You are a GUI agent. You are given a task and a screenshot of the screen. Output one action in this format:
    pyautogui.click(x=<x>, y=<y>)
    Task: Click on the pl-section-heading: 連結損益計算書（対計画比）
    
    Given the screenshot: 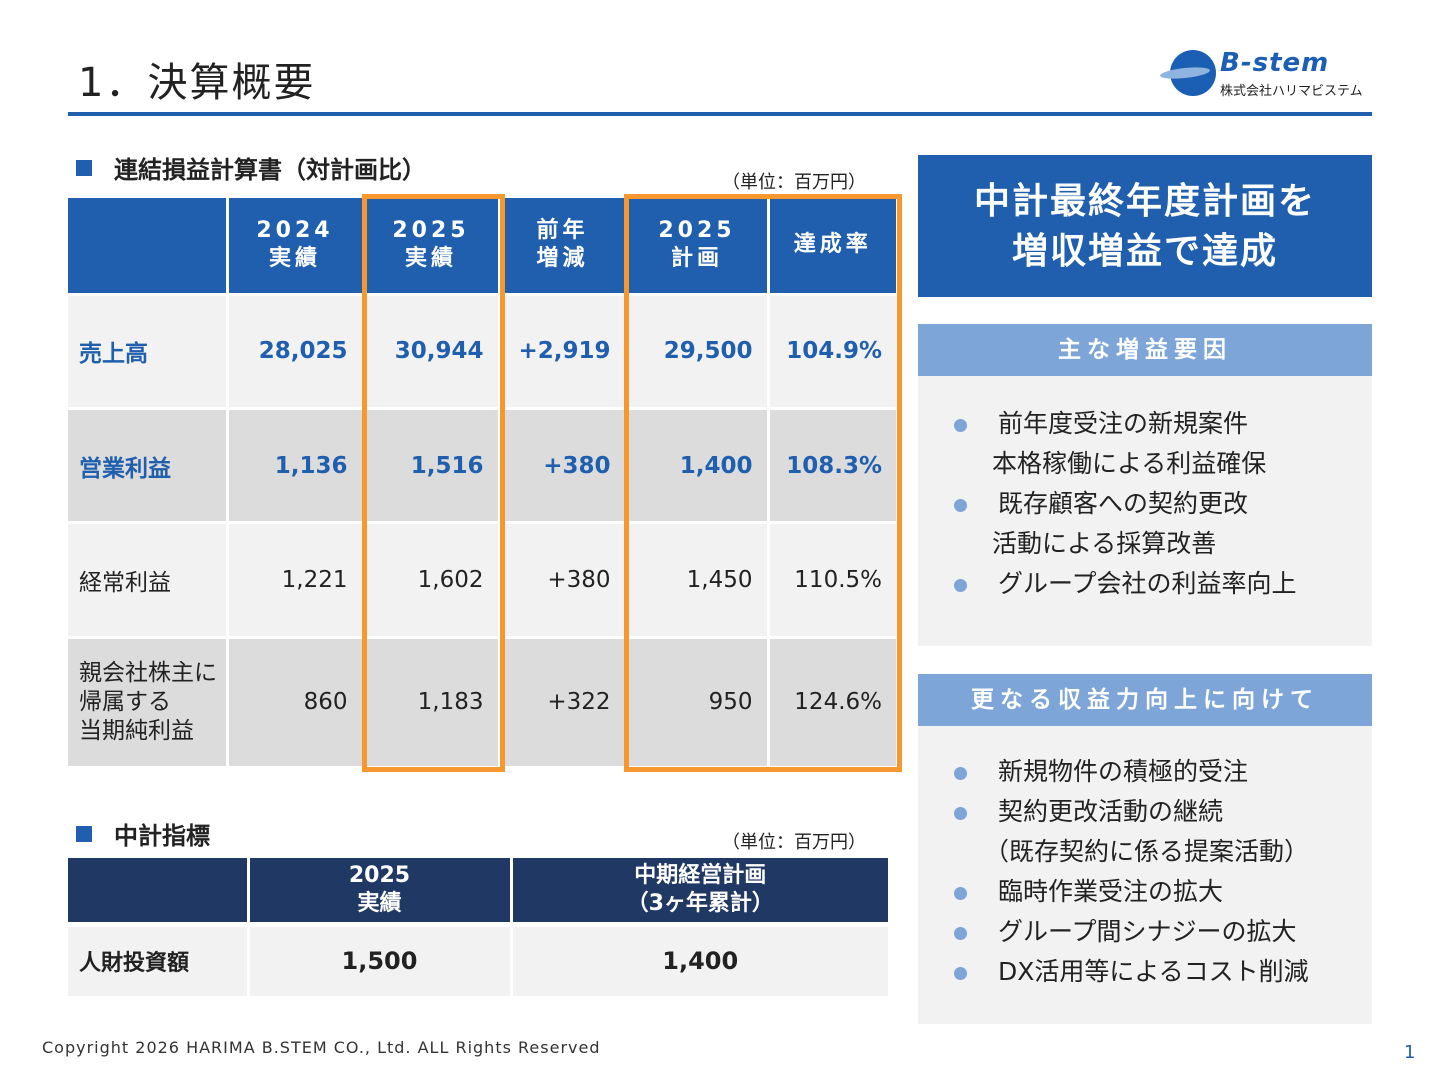 What is the action you would take?
    pyautogui.click(x=251, y=167)
    